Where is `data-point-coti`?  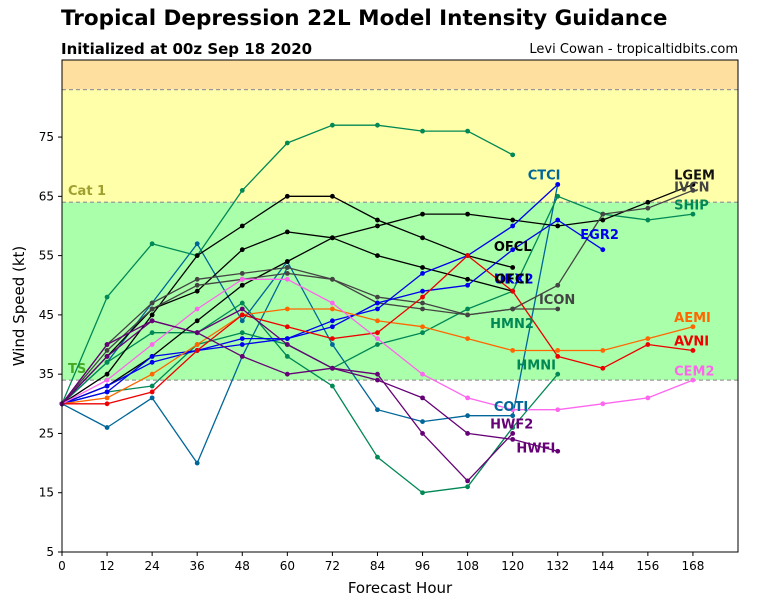 data-point-coti is located at coordinates (107, 427).